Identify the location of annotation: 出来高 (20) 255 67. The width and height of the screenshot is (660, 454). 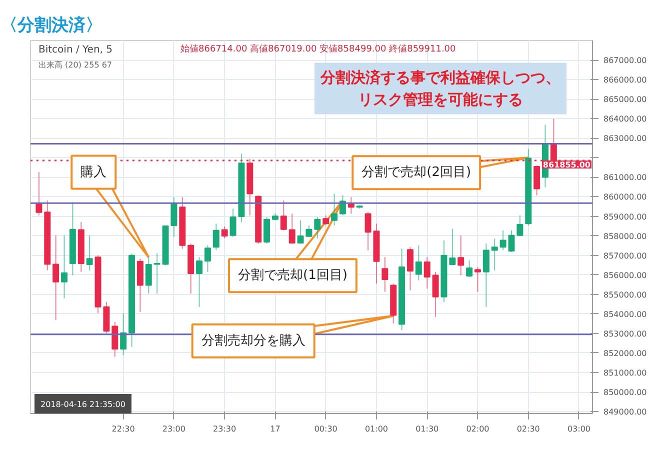
(75, 65).